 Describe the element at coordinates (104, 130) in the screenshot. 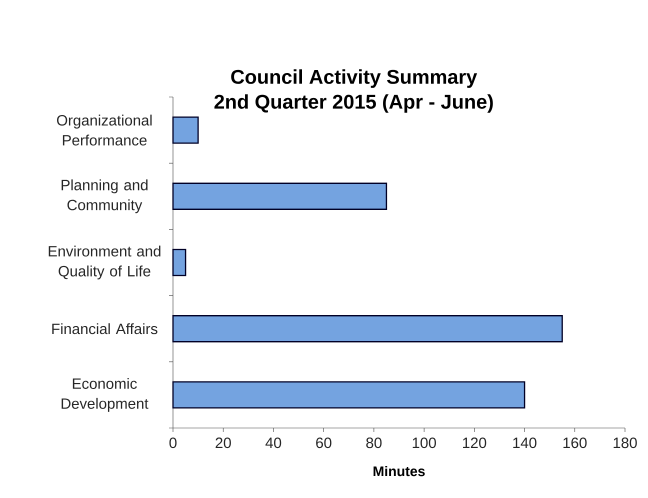

I see `y-tick-label: Organizational Performance` at that location.